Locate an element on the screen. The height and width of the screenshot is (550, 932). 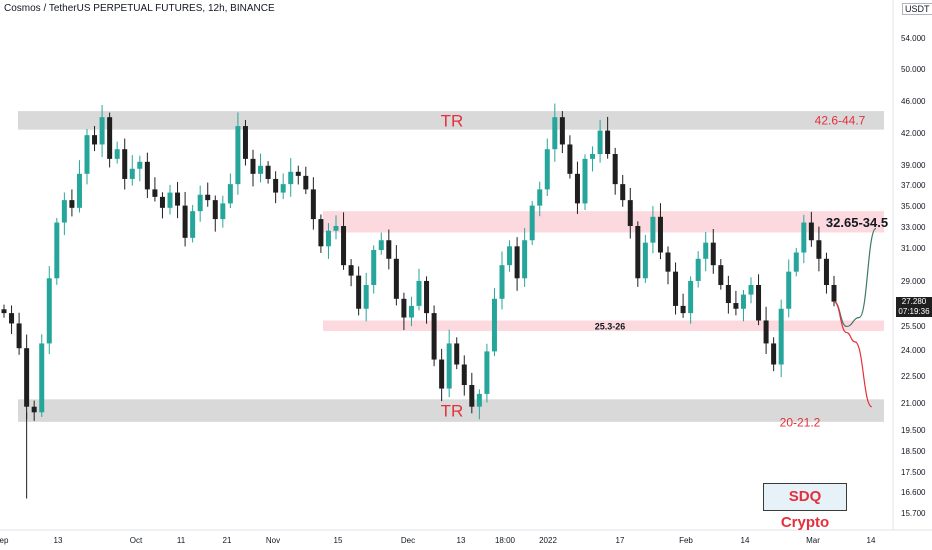
y-tick-label: 35.000 is located at coordinates (913, 206).